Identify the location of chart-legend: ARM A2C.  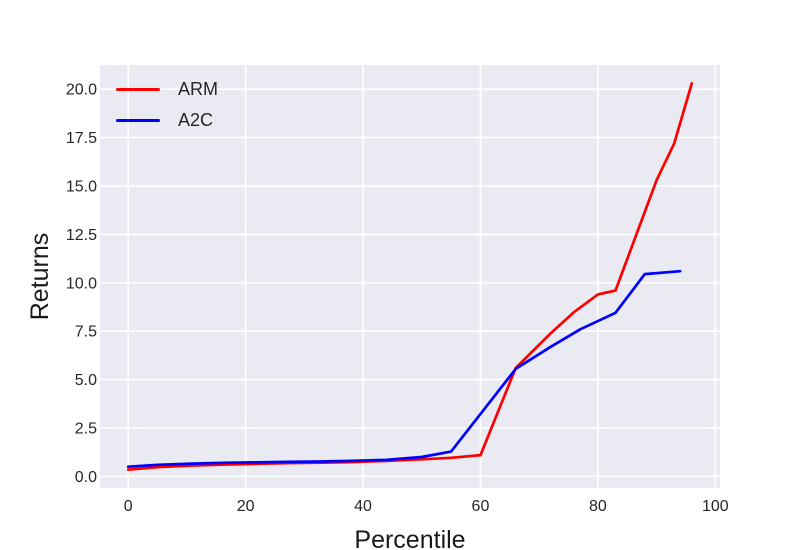
(167, 104).